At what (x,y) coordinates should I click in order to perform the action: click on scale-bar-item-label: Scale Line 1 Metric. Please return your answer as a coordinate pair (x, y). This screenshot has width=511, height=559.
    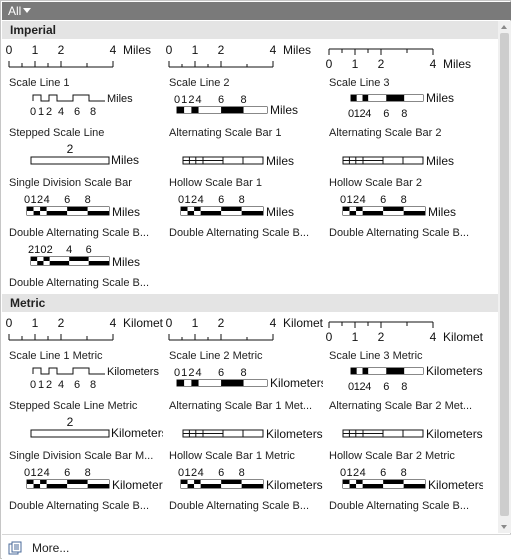
    Looking at the image, I should click on (56, 356).